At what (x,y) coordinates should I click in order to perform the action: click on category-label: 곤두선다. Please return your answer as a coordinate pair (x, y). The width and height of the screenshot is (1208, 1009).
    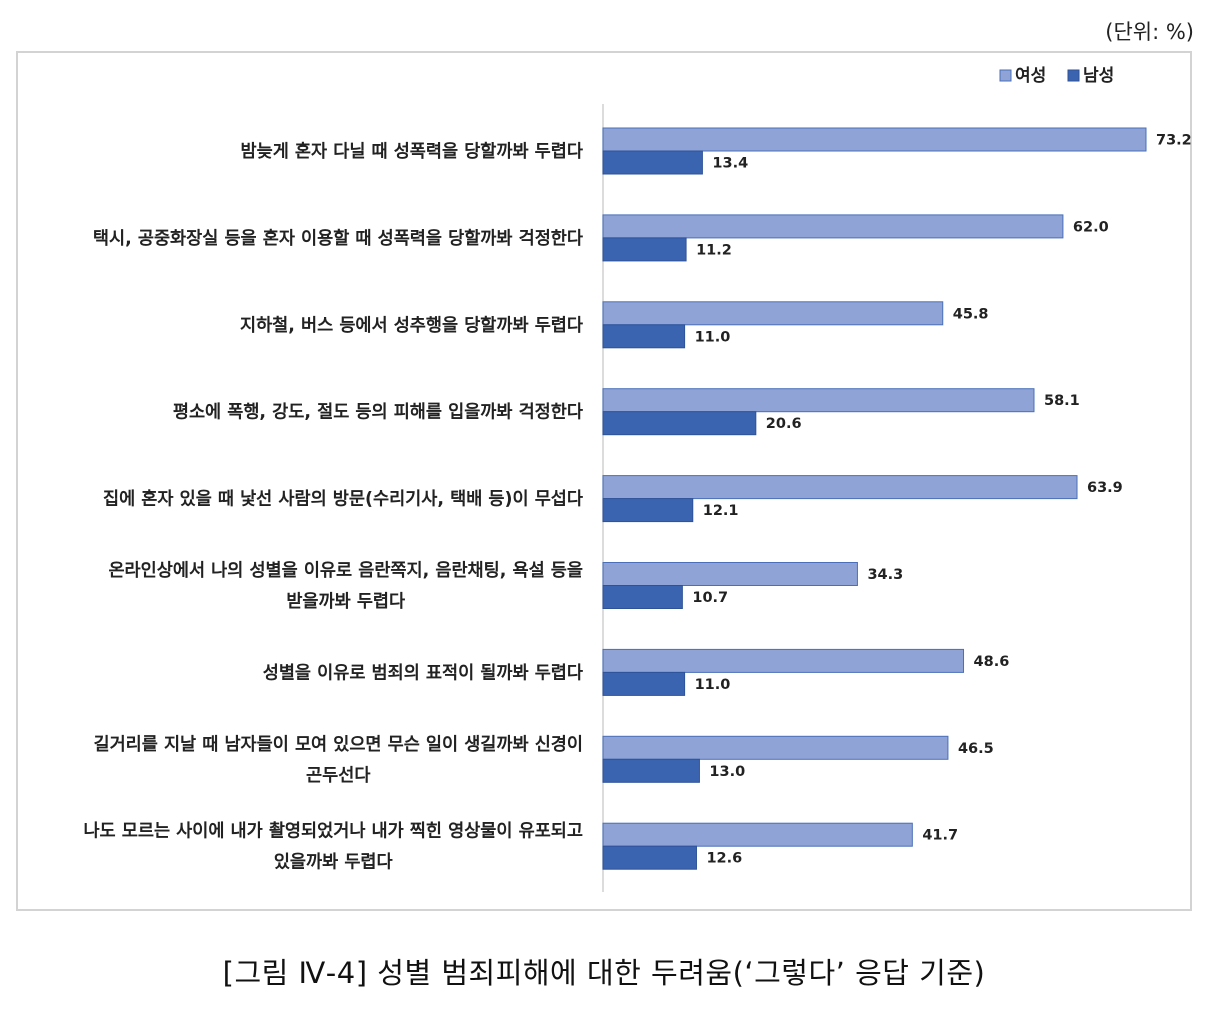
    Looking at the image, I should click on (338, 776).